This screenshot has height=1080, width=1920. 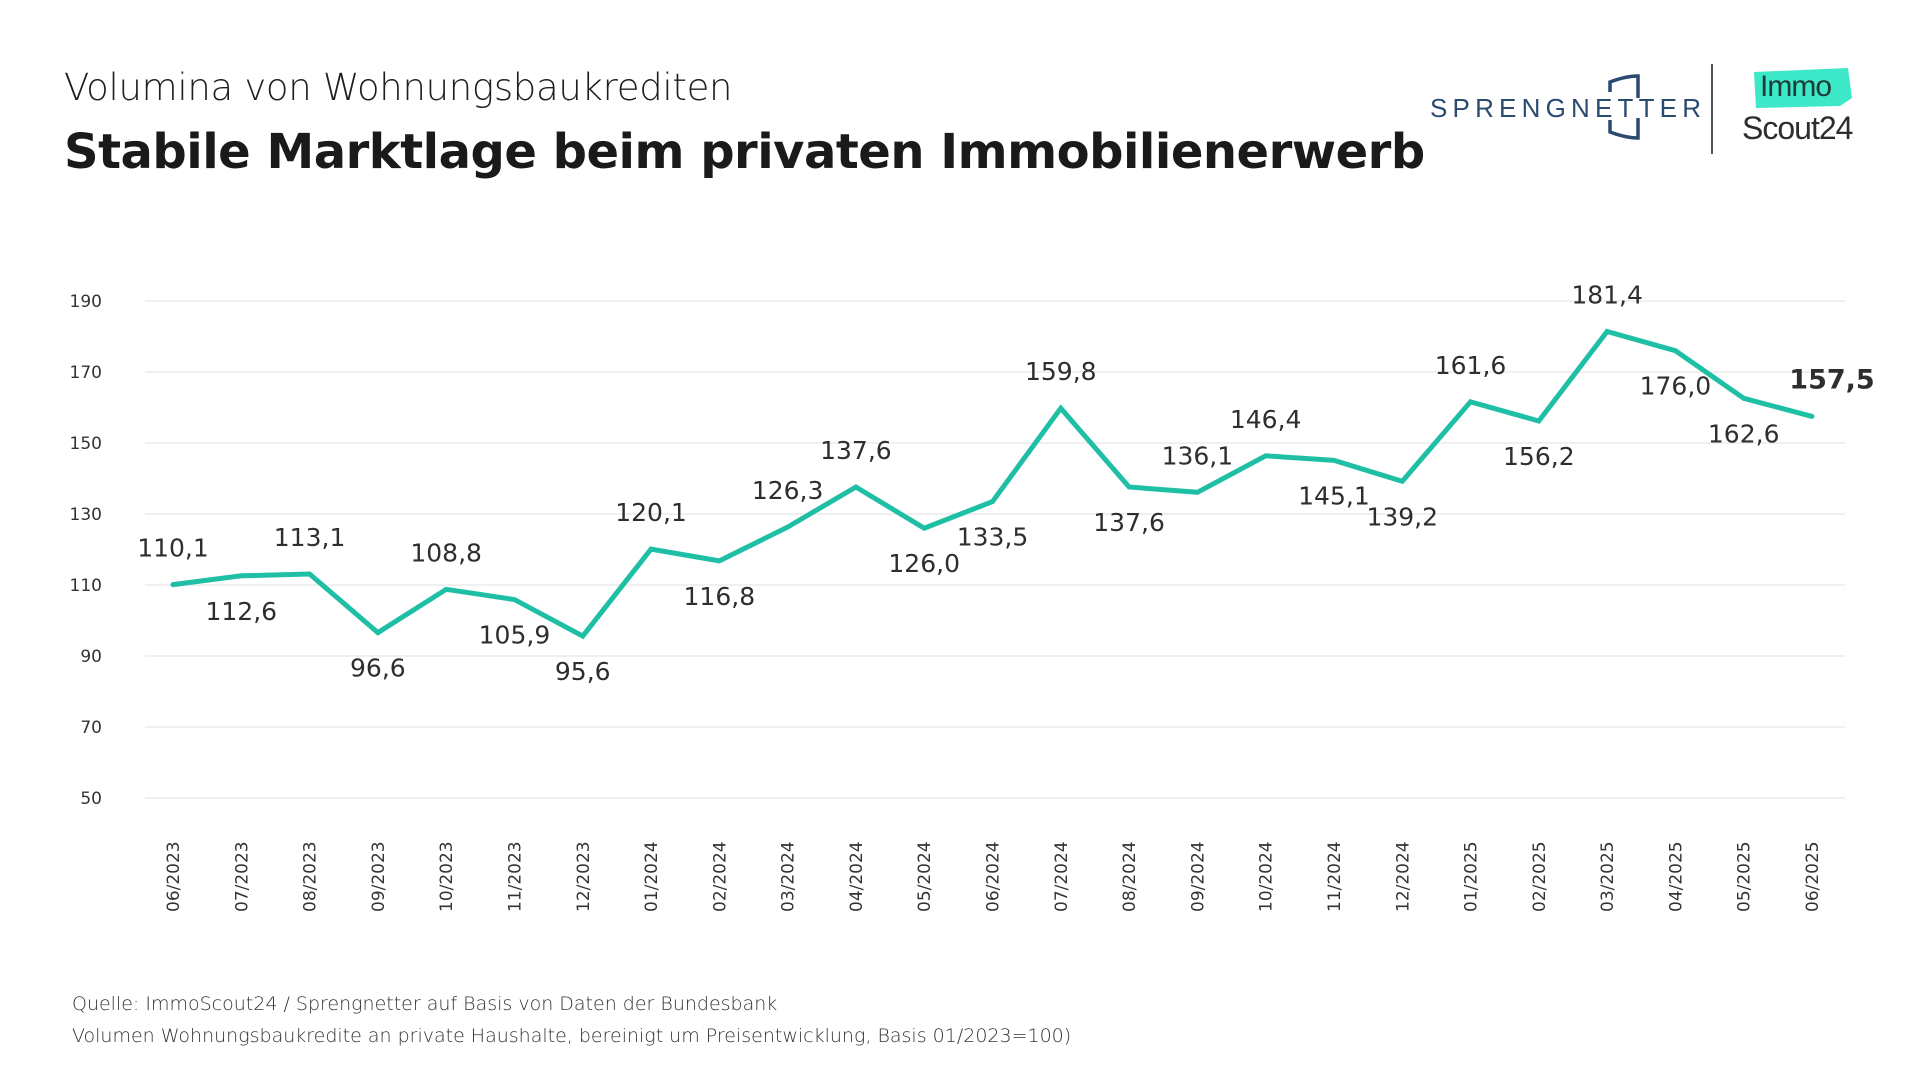 What do you see at coordinates (398, 87) in the screenshot?
I see `chart-subtitle: Volumina von Wohnungsbaukrediten` at bounding box center [398, 87].